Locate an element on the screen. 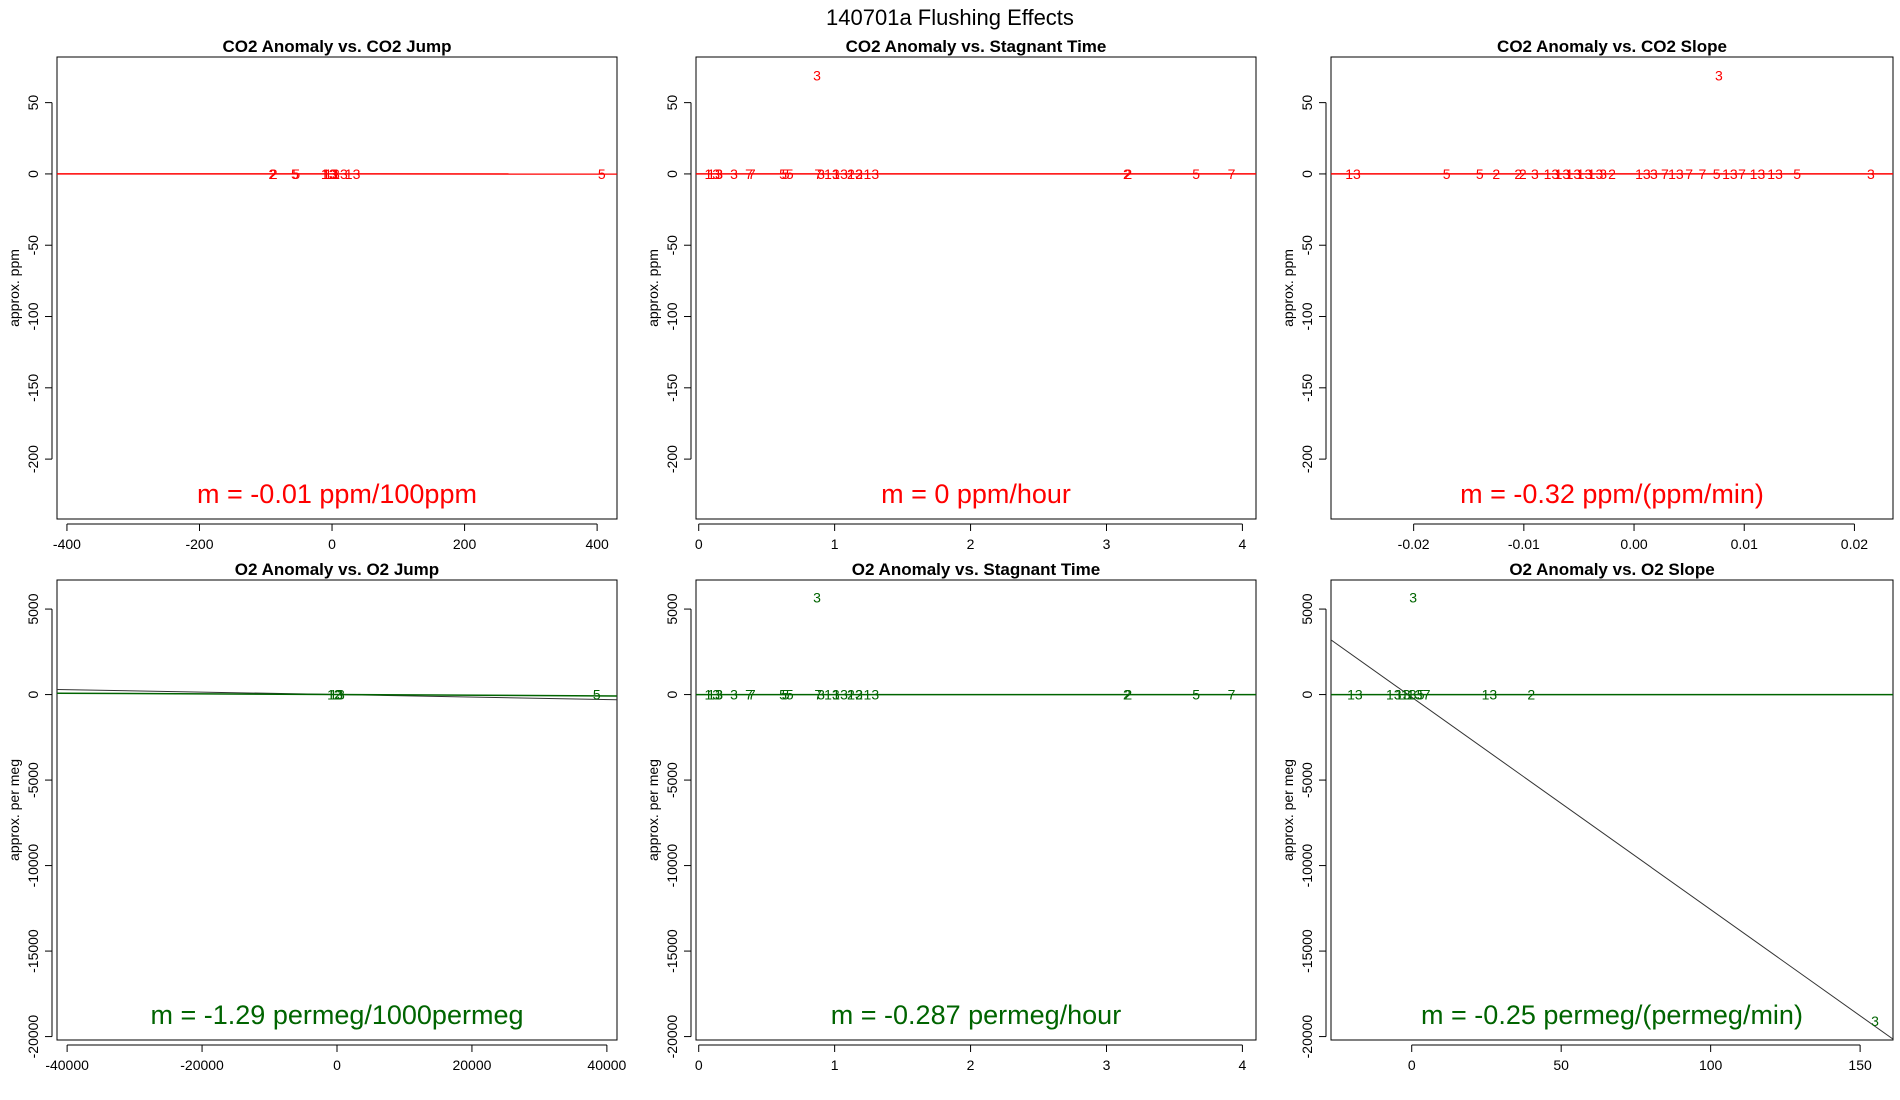  x-tick-label: -200 is located at coordinates (199, 544).